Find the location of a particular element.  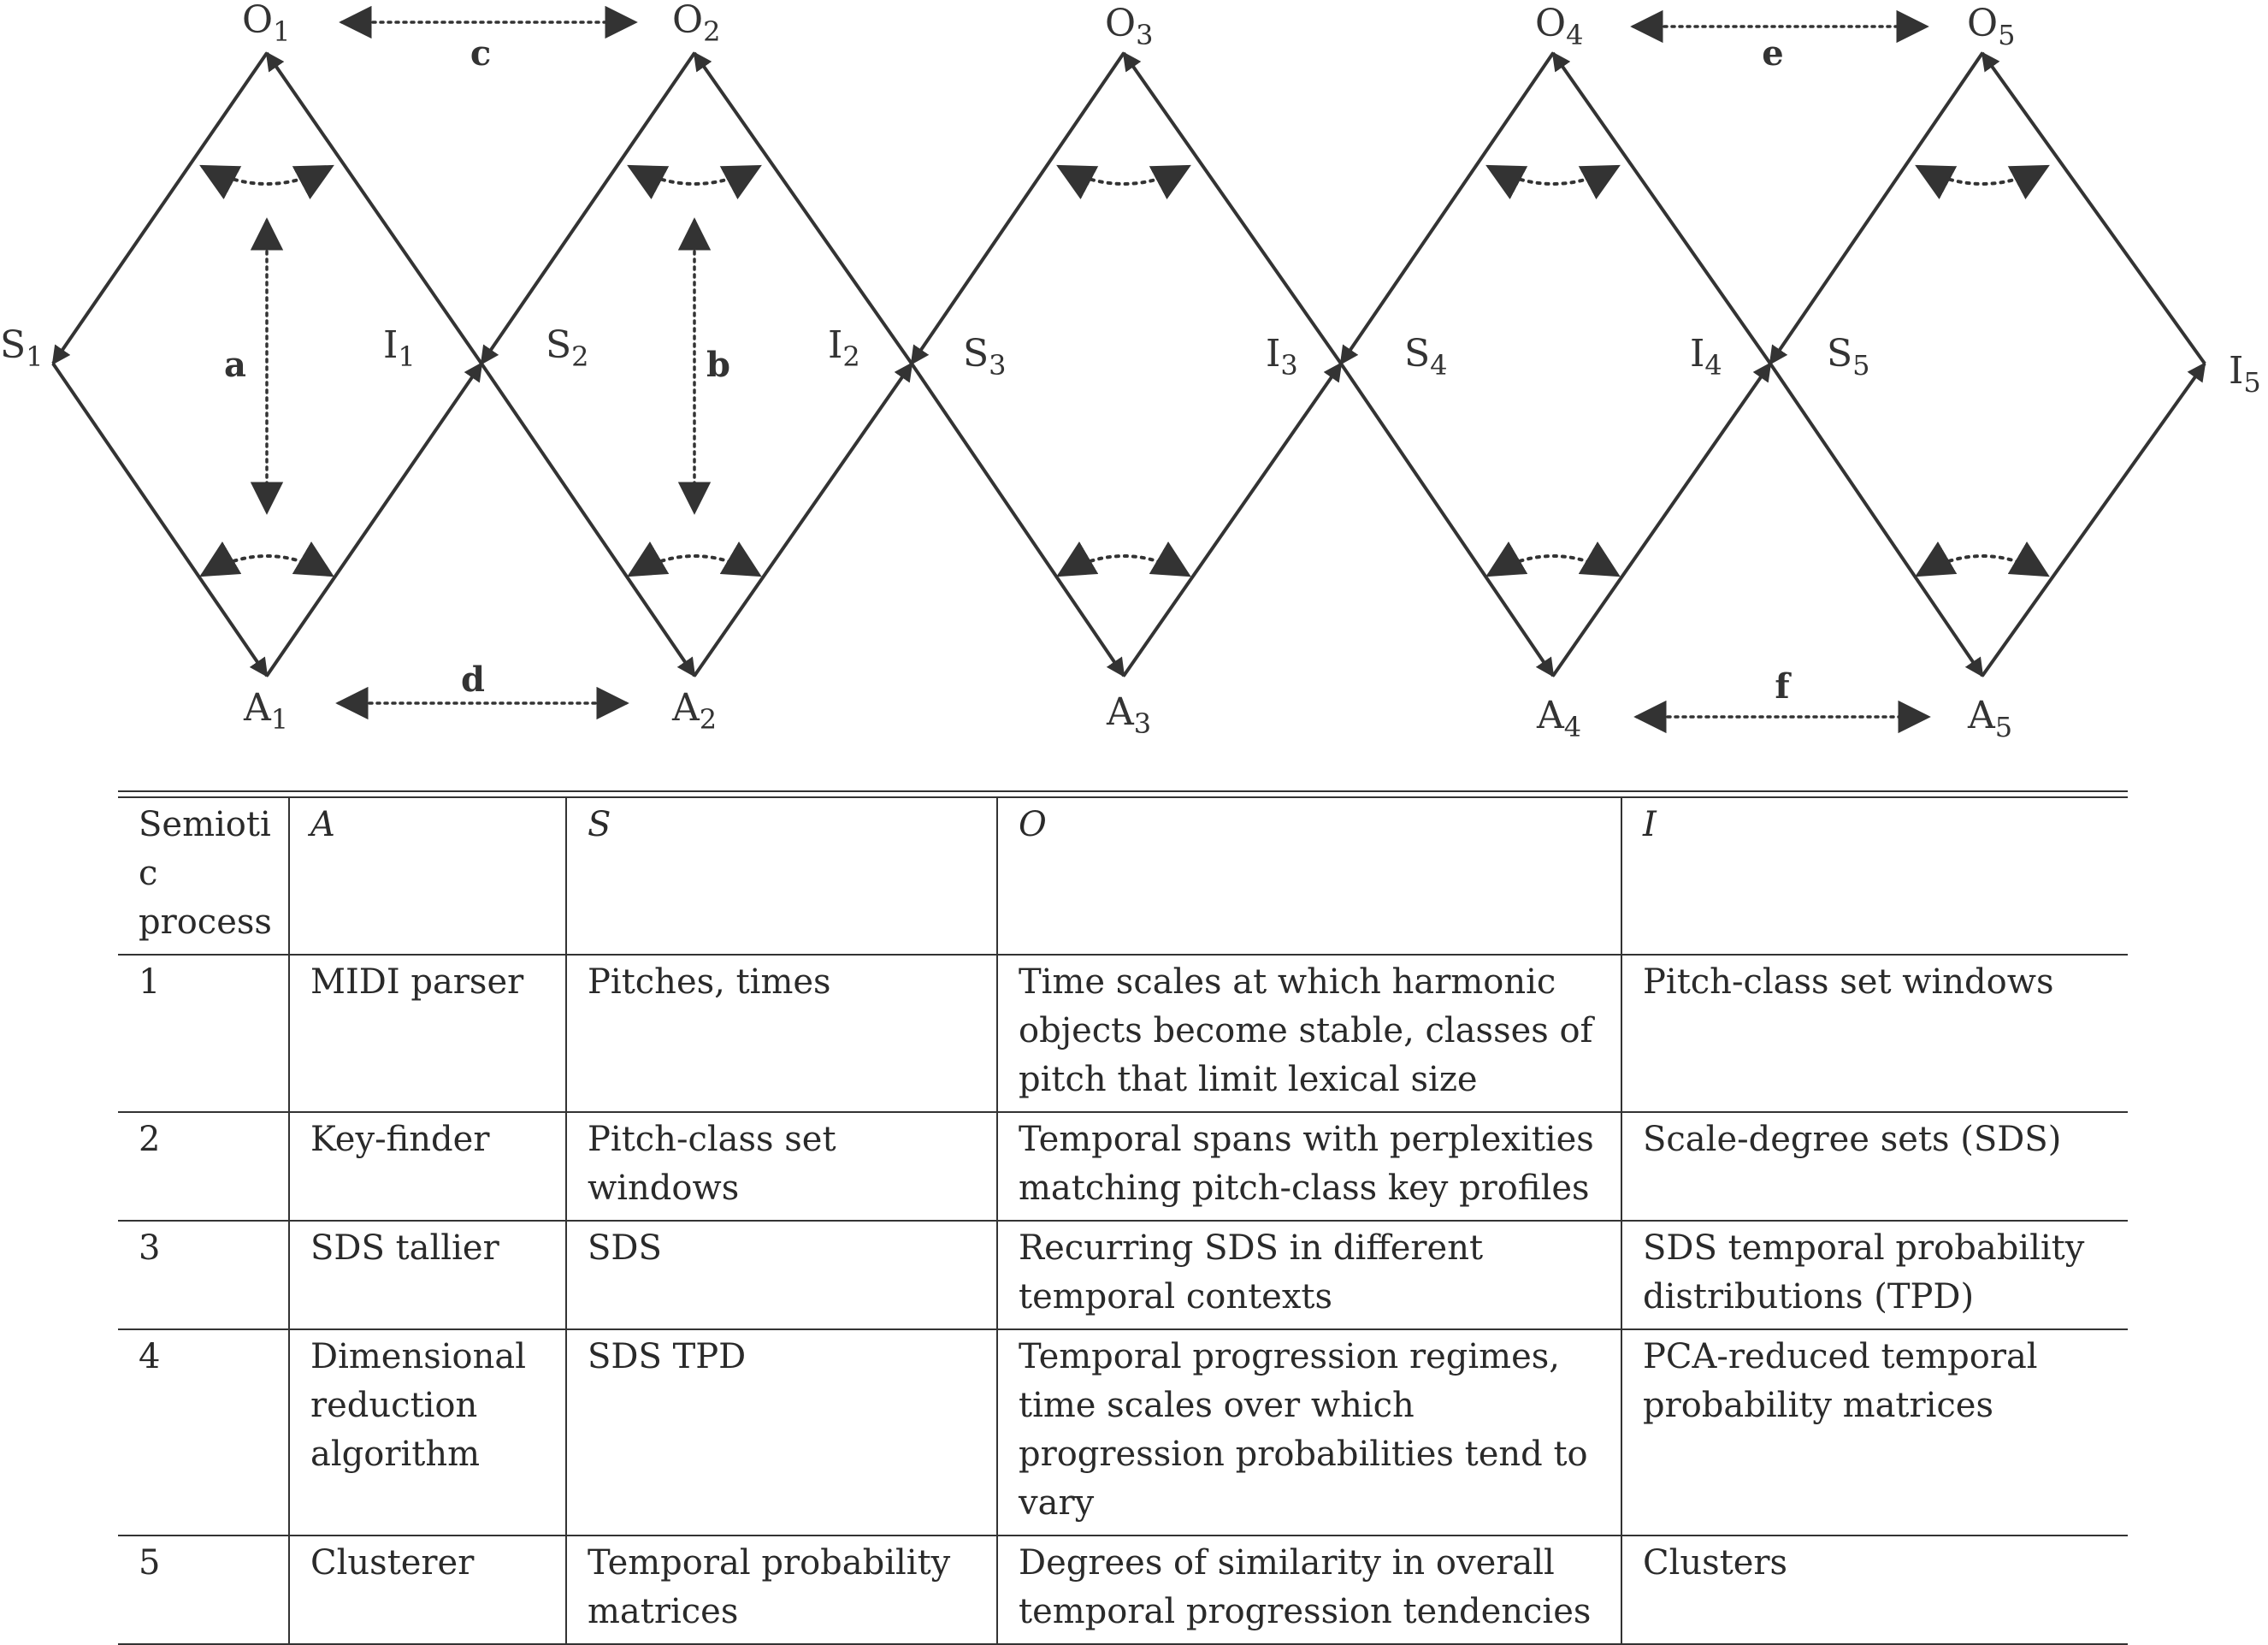

edge-i5-o5 is located at coordinates (2093, 208).